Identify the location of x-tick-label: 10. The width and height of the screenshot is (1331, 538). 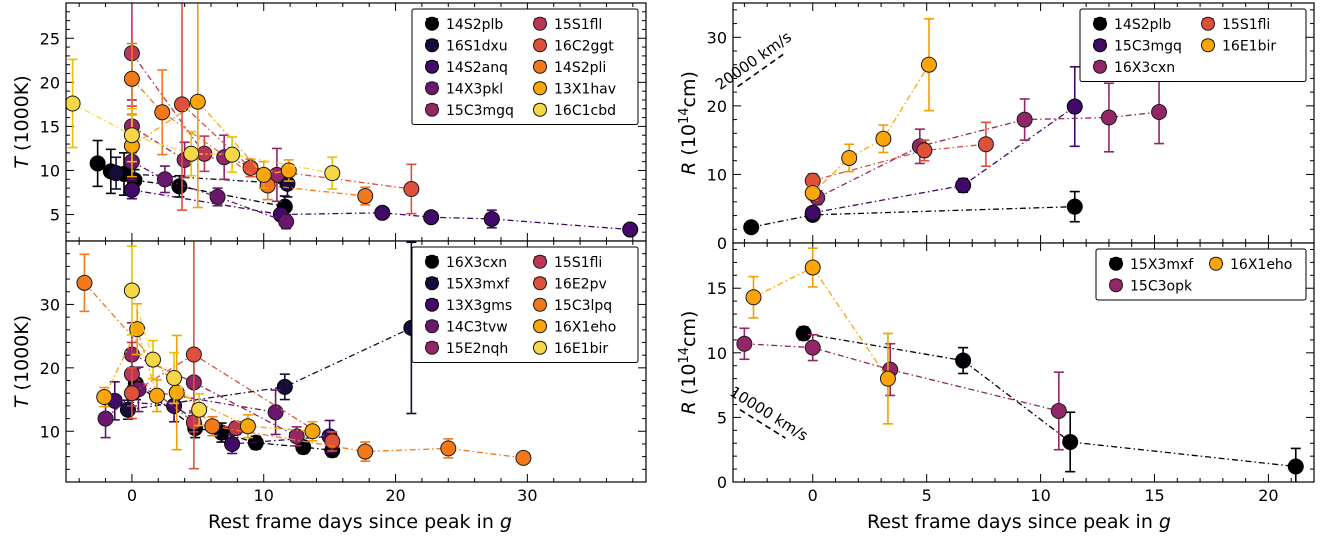
(264, 495).